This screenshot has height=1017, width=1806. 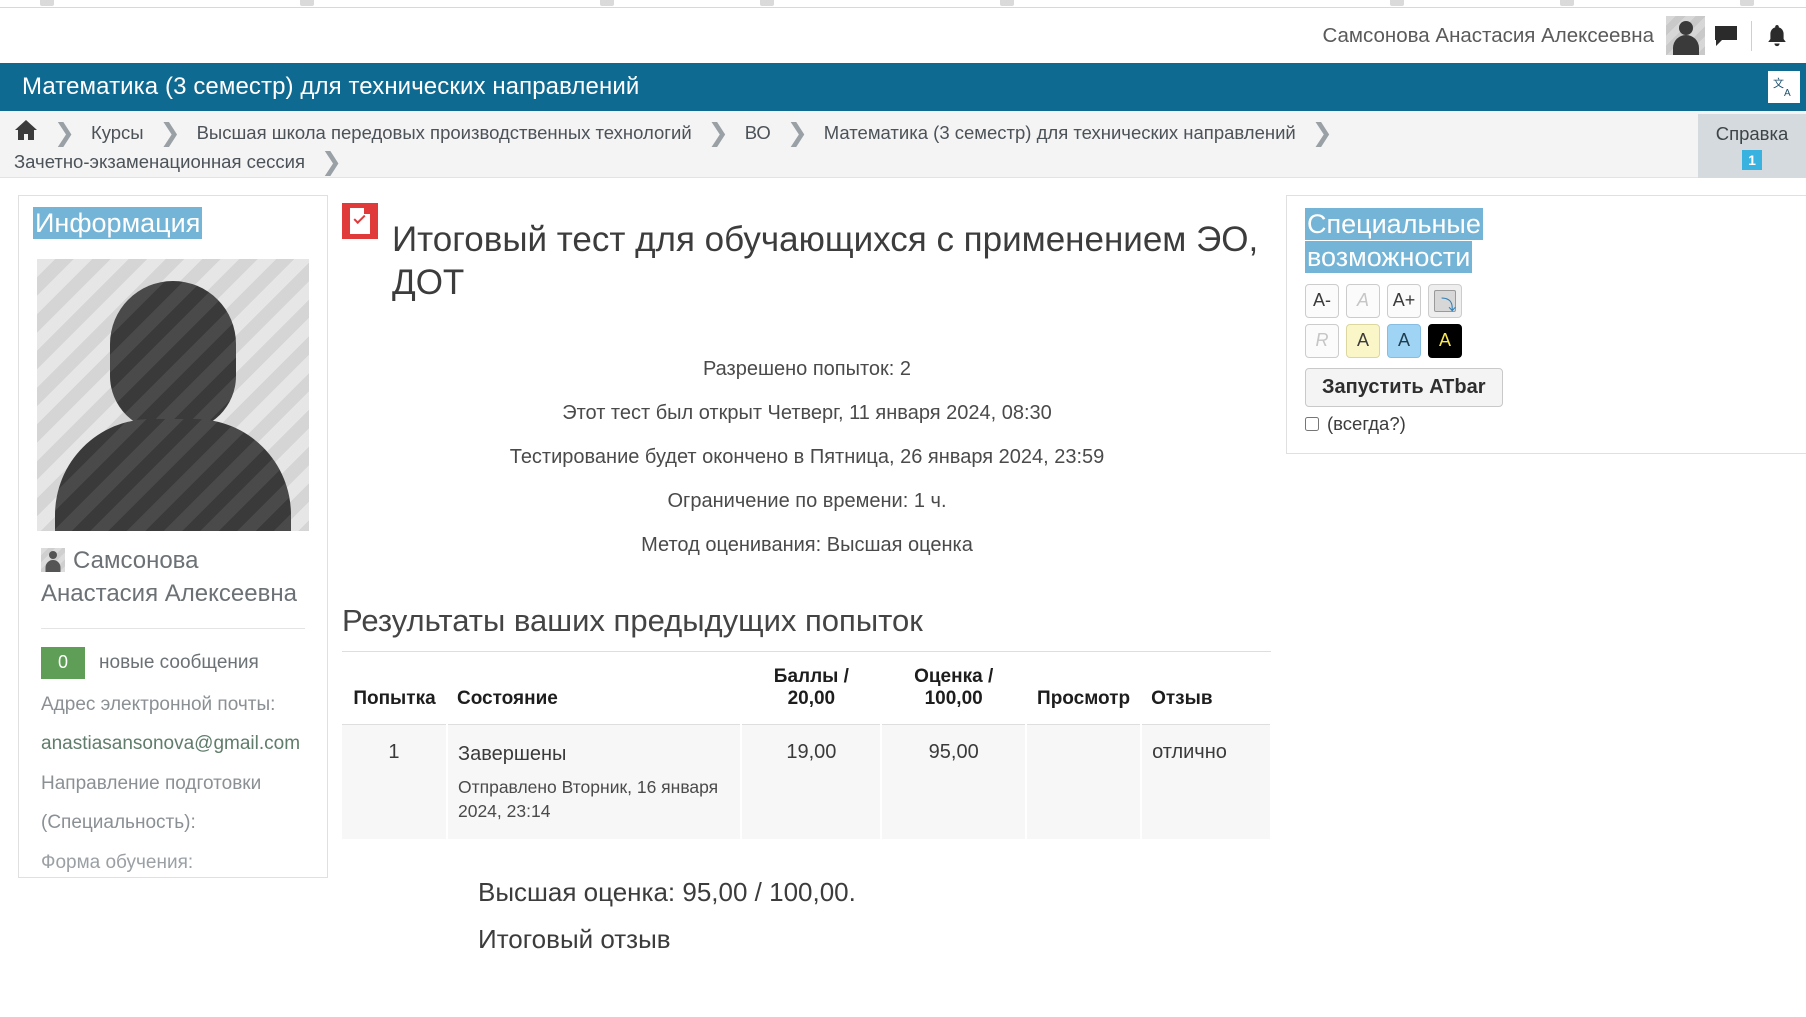 What do you see at coordinates (632, 620) in the screenshot?
I see `previous-attempts-heading: Результаты ваших предыдущих попыток` at bounding box center [632, 620].